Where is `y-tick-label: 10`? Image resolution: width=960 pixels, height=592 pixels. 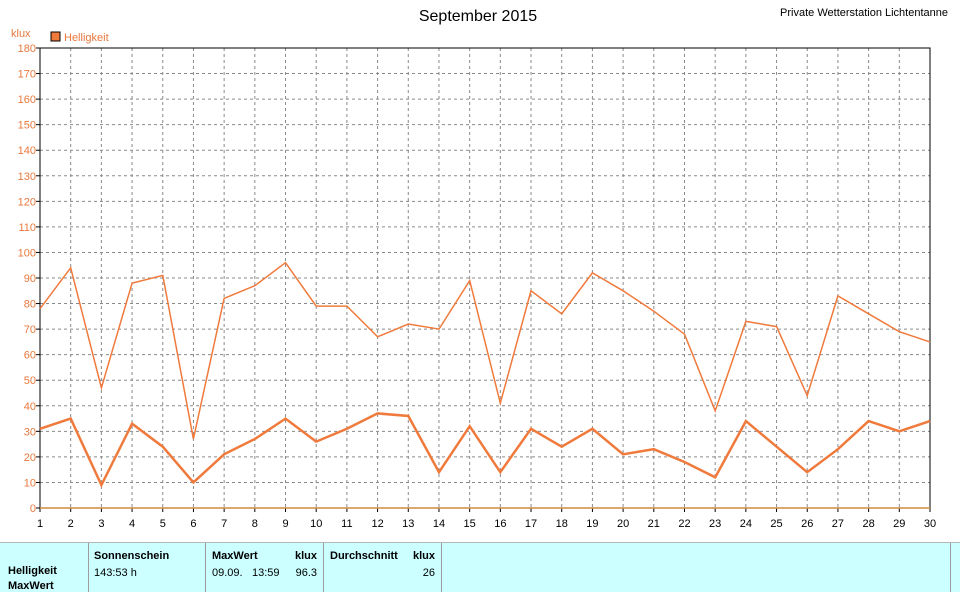
y-tick-label: 10 is located at coordinates (30, 483).